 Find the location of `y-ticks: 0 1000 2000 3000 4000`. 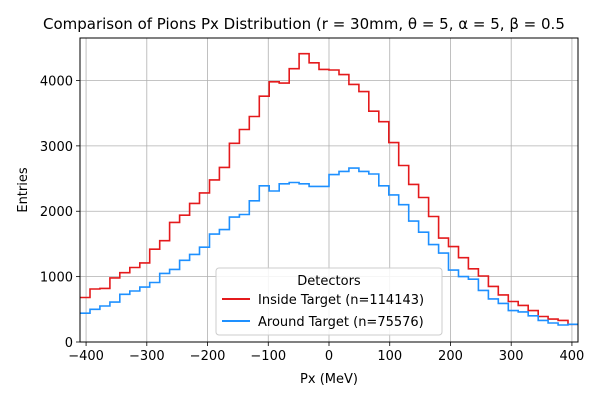

y-ticks: 0 1000 2000 3000 4000 is located at coordinates (60, 212).